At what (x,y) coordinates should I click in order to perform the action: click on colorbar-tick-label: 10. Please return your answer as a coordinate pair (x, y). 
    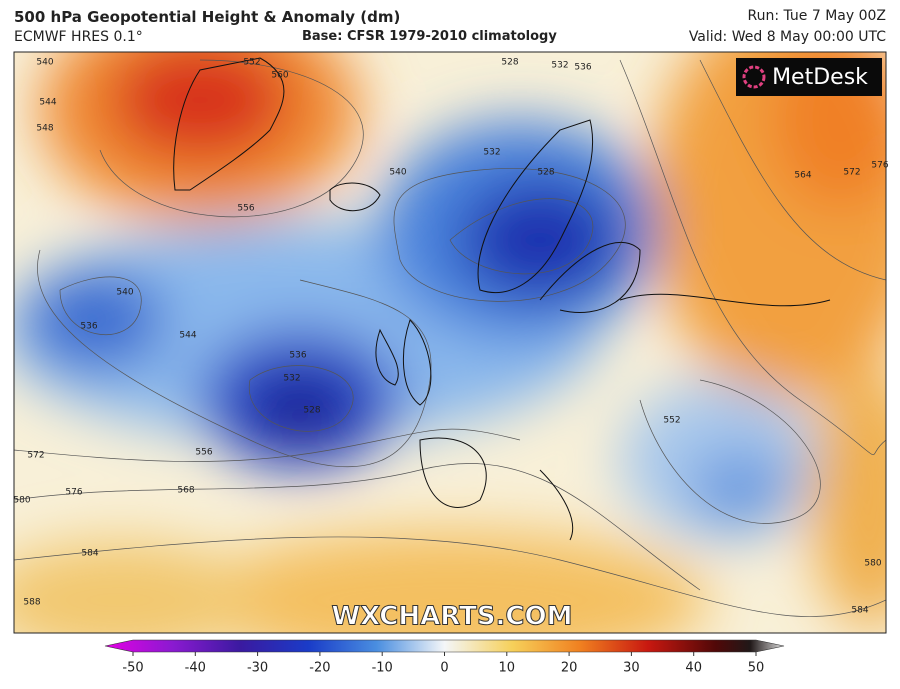
    Looking at the image, I should click on (507, 668).